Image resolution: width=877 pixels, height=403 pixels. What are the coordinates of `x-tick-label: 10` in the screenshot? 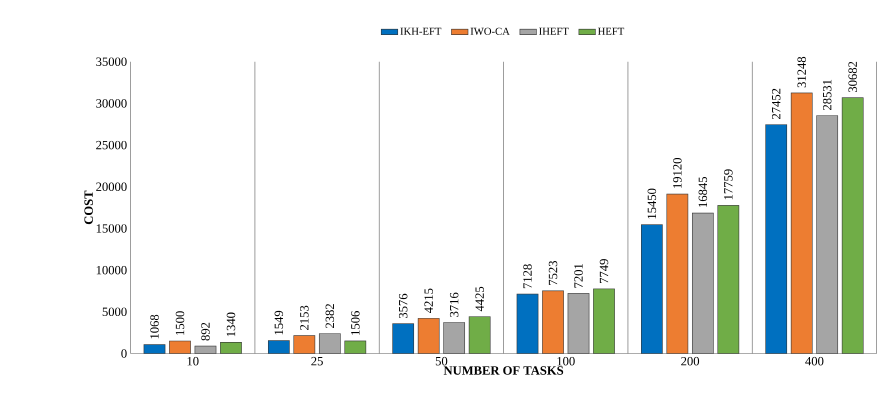 It's located at (193, 361).